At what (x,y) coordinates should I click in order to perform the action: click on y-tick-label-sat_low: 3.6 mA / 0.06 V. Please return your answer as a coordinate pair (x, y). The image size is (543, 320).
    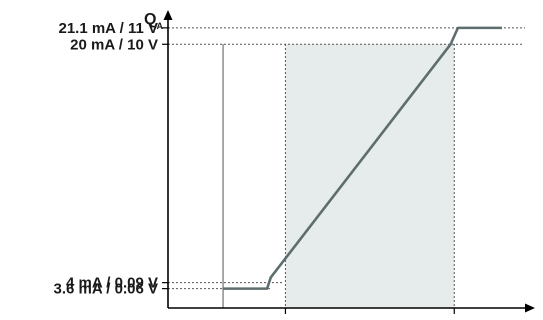
    Looking at the image, I should click on (105, 289).